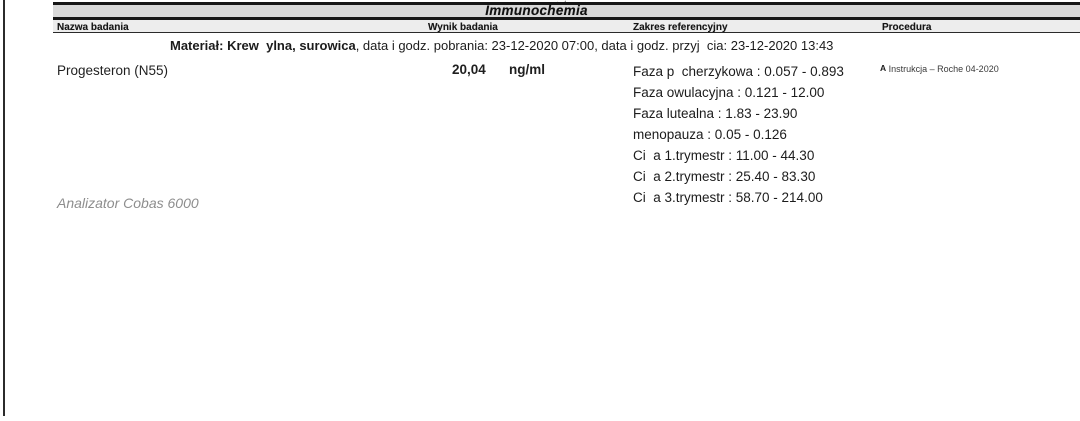  Describe the element at coordinates (724, 155) in the screenshot. I see `reference-range-line: Ci a 1.trymestr : 11.00 - 44.30` at that location.